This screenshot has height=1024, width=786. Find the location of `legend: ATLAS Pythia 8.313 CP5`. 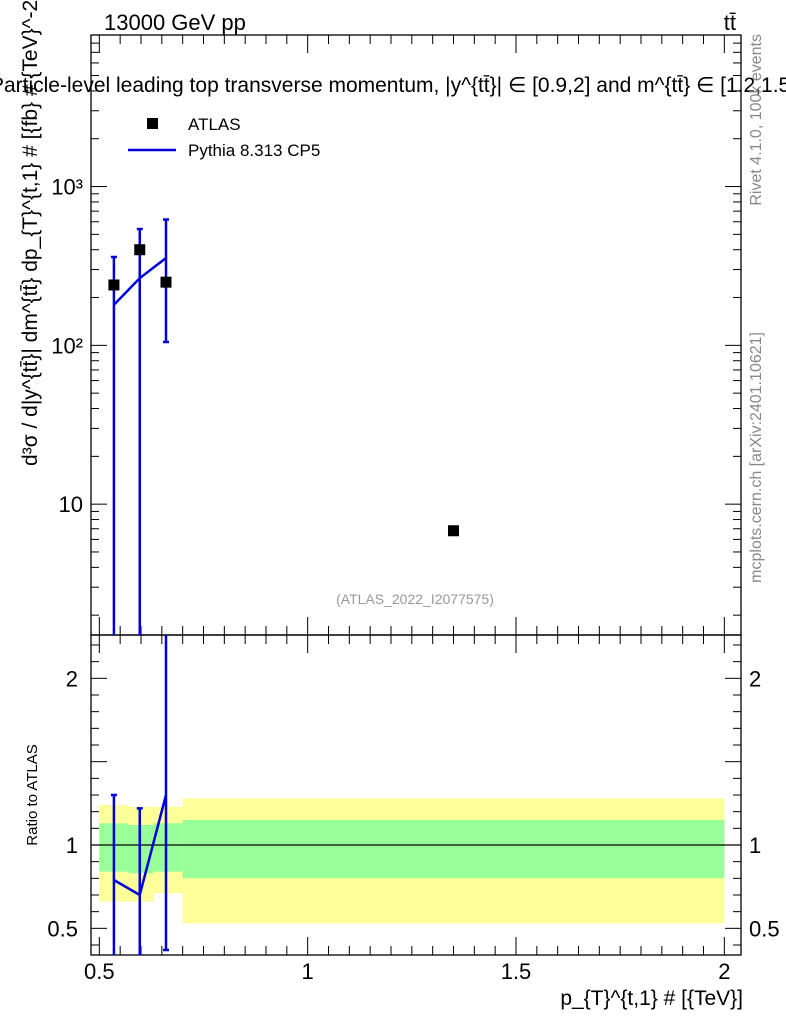

legend: ATLAS Pythia 8.313 CP5 is located at coordinates (224, 137).